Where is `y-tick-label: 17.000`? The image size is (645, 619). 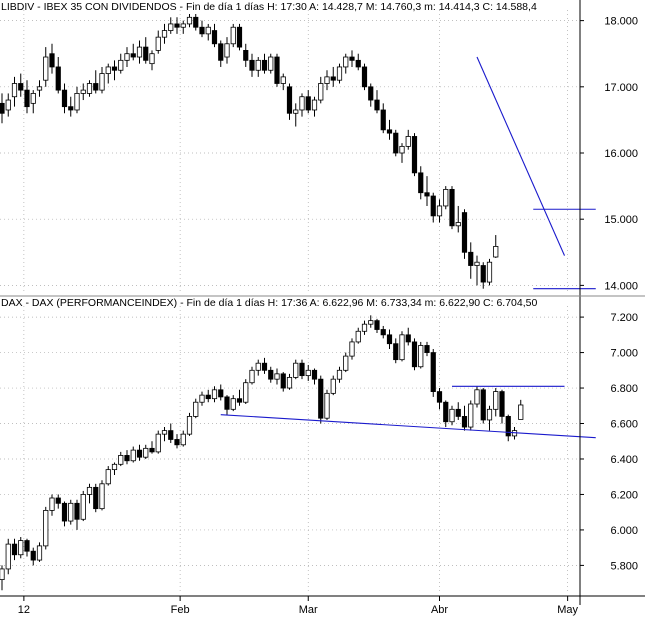
y-tick-label: 17.000 is located at coordinates (621, 88).